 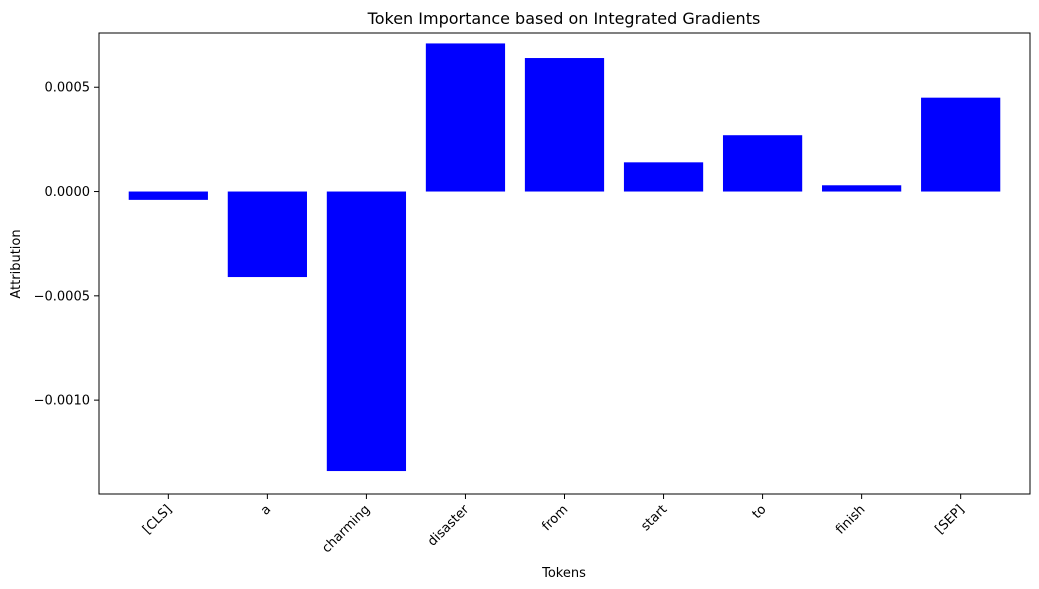 What do you see at coordinates (850, 519) in the screenshot?
I see `x-tick-label: finish` at bounding box center [850, 519].